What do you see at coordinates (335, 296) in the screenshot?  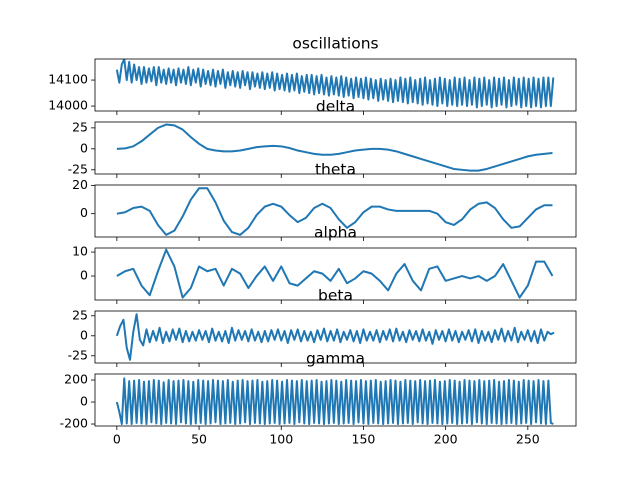 I see `subplot-title: beta` at bounding box center [335, 296].